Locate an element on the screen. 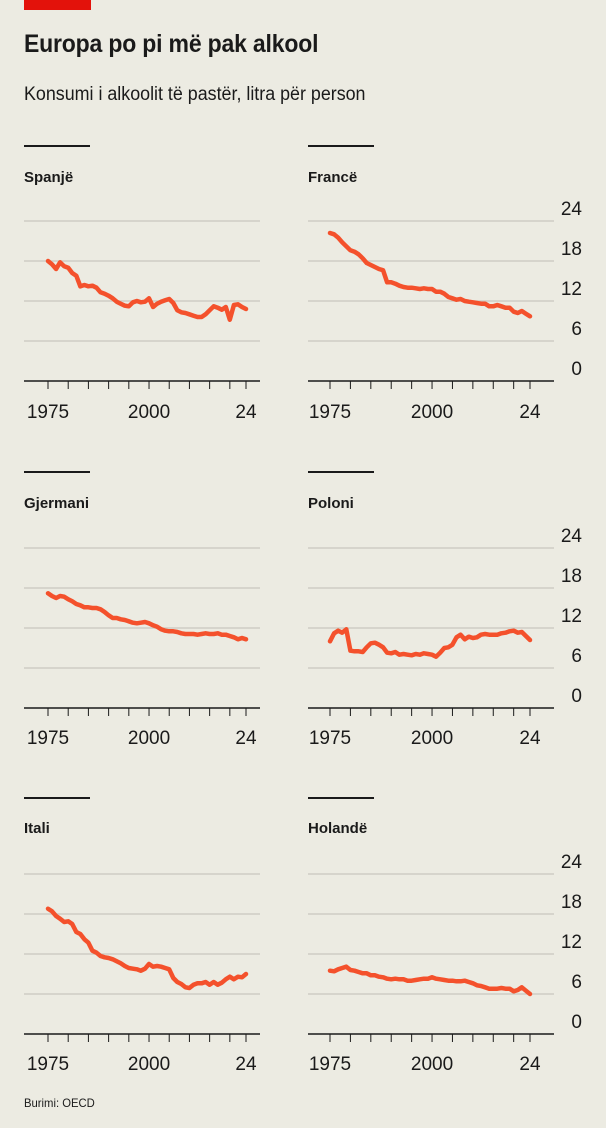  source-note: Burimi: OECD is located at coordinates (59, 1103).